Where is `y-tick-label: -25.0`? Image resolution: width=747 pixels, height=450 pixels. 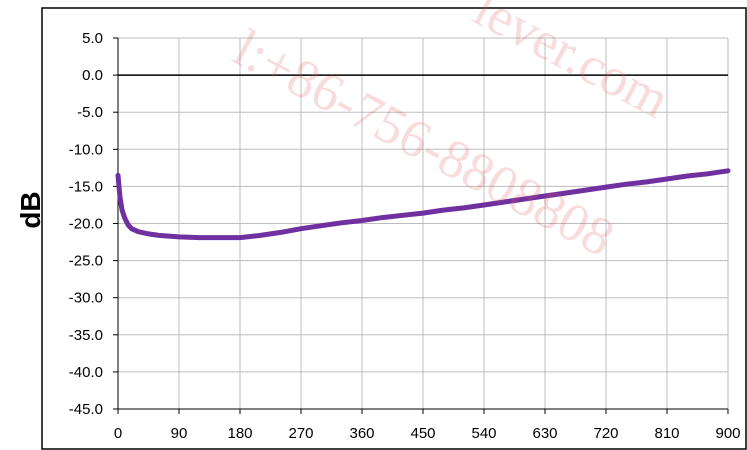
y-tick-label: -25.0 is located at coordinates (86, 261).